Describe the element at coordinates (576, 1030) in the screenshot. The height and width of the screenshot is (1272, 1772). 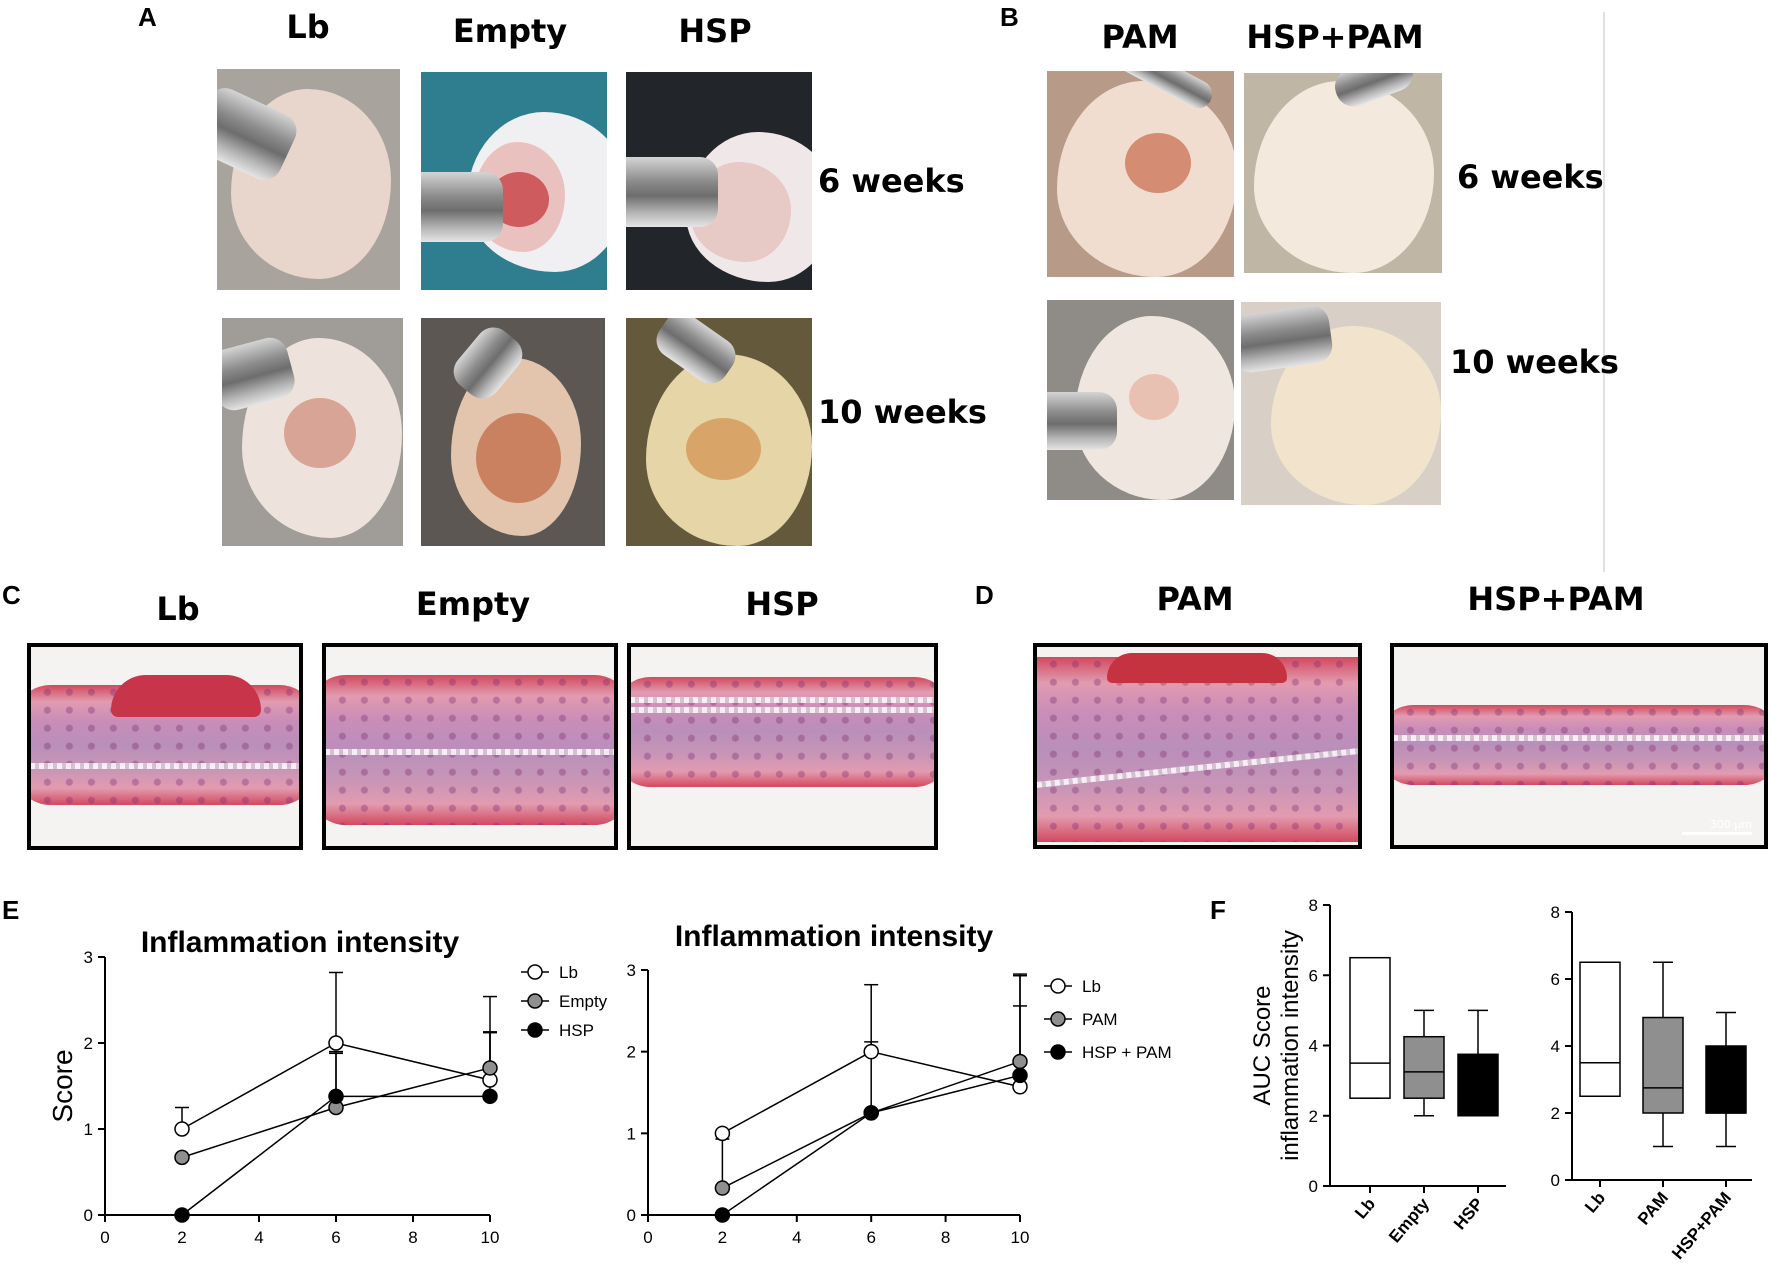
I see `legend-label: HSP` at that location.